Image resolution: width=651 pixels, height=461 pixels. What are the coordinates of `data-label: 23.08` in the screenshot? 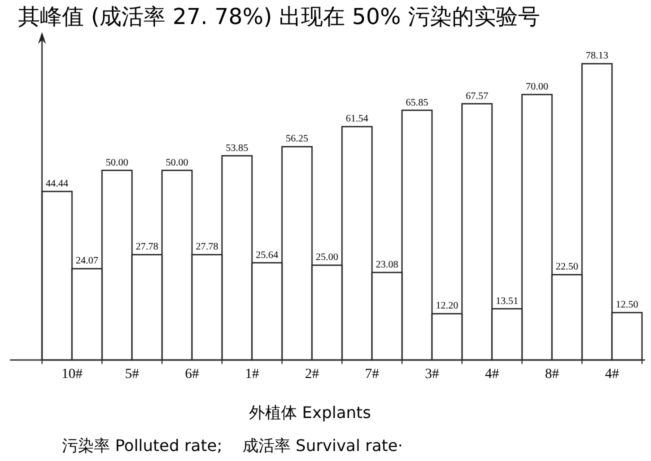 It's located at (387, 264).